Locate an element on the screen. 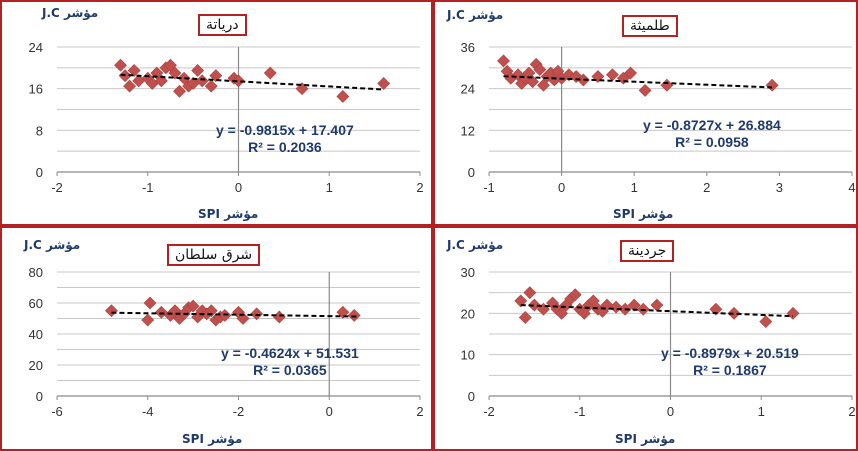 The width and height of the screenshot is (858, 451). chart-title: جردينة is located at coordinates (647, 251).